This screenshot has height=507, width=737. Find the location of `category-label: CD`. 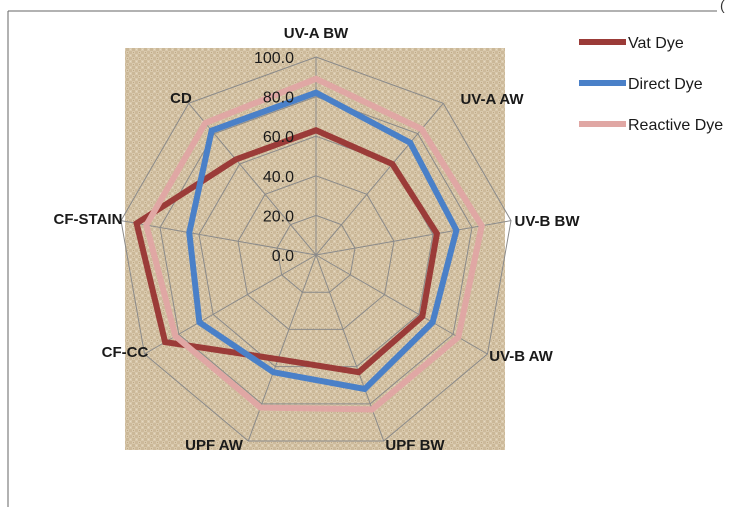

category-label: CD is located at coordinates (181, 98).